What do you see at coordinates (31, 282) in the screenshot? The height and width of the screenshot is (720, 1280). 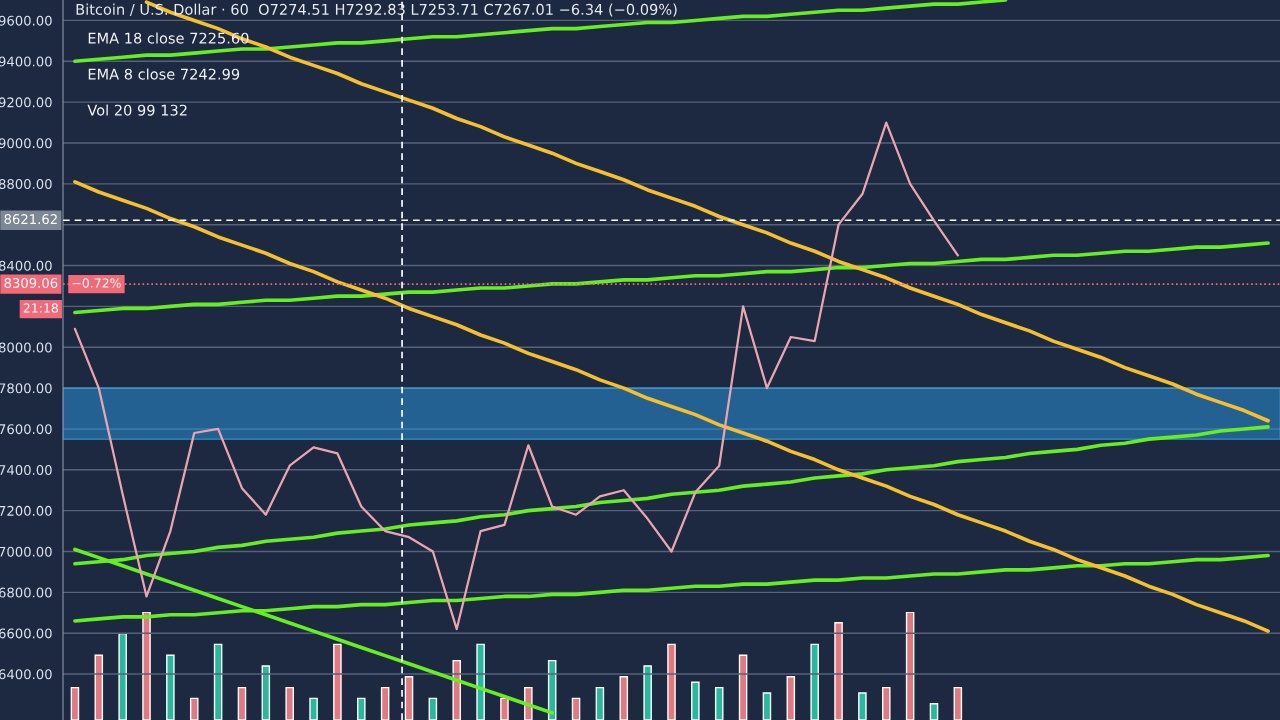 I see `ref-line-label: 8309.06` at bounding box center [31, 282].